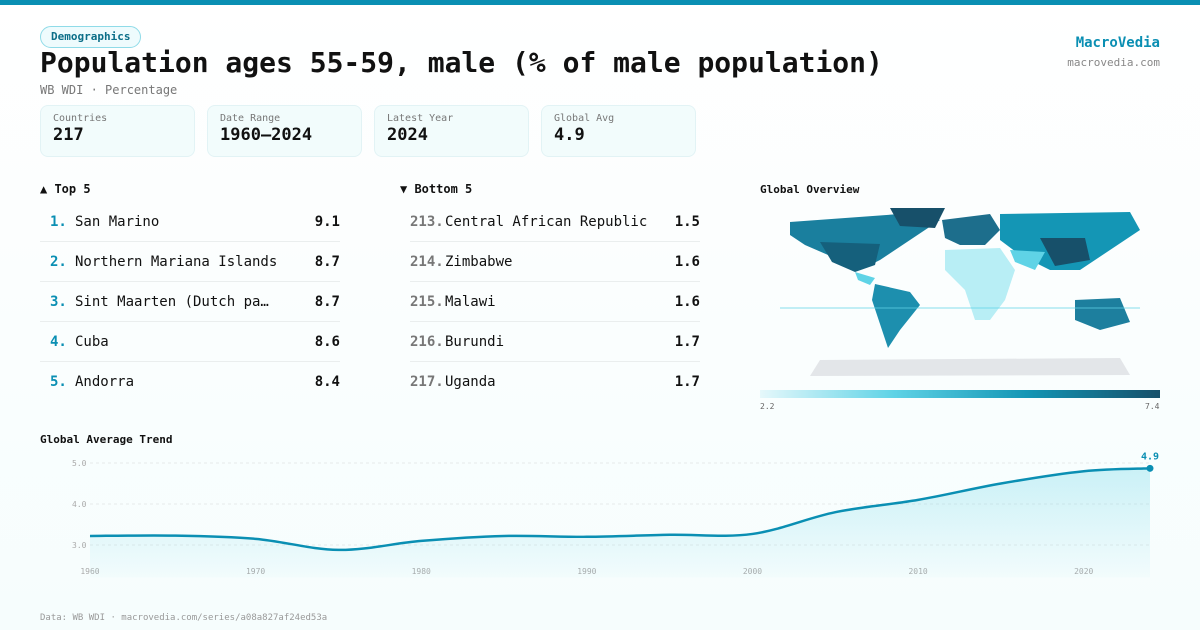 The height and width of the screenshot is (630, 1200). What do you see at coordinates (109, 90) in the screenshot?
I see `page-subtitle: WB WDI · Percentage` at bounding box center [109, 90].